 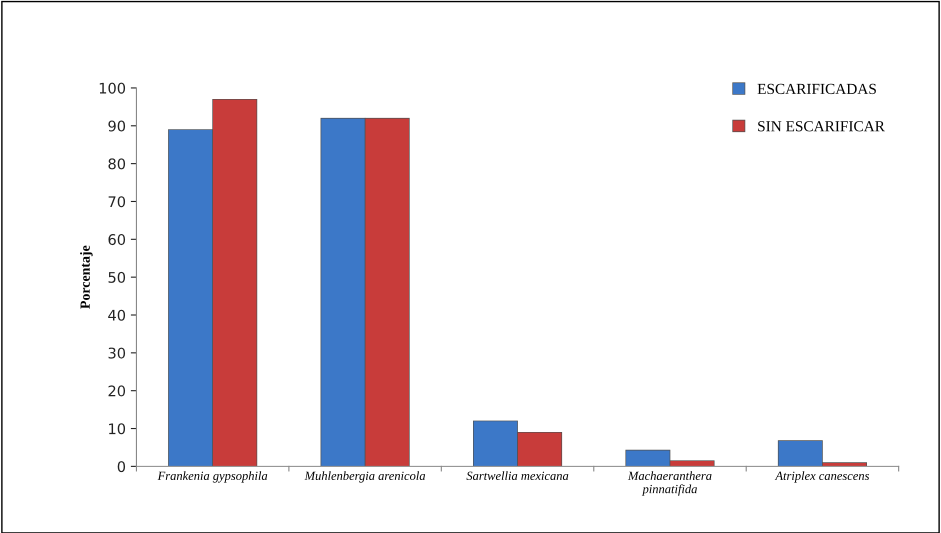 What do you see at coordinates (117, 428) in the screenshot?
I see `y-tick-label: 10` at bounding box center [117, 428].